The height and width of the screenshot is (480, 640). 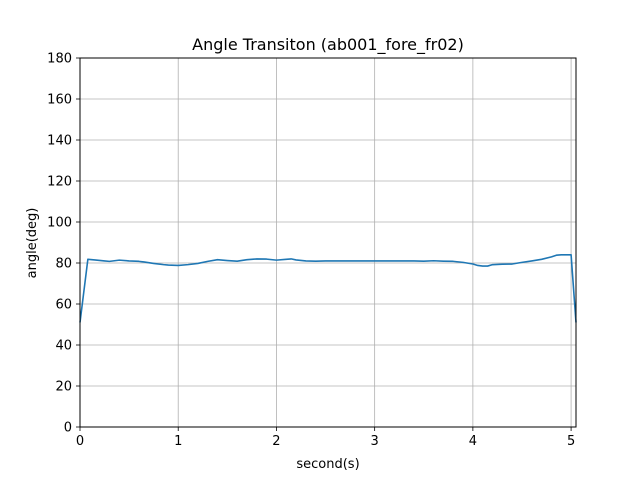 I want to click on y-tick-label: 160, so click(x=59, y=100).